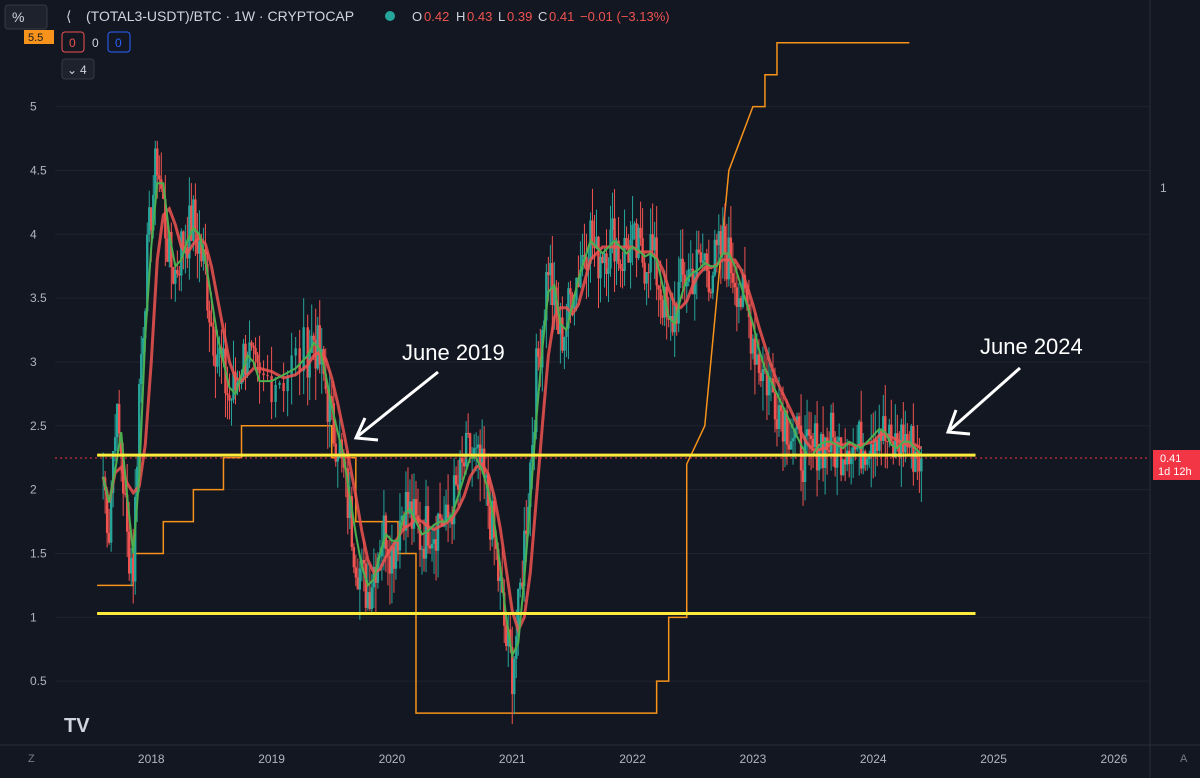 The height and width of the screenshot is (778, 1200). I want to click on x-tick-label: 2018, so click(151, 759).